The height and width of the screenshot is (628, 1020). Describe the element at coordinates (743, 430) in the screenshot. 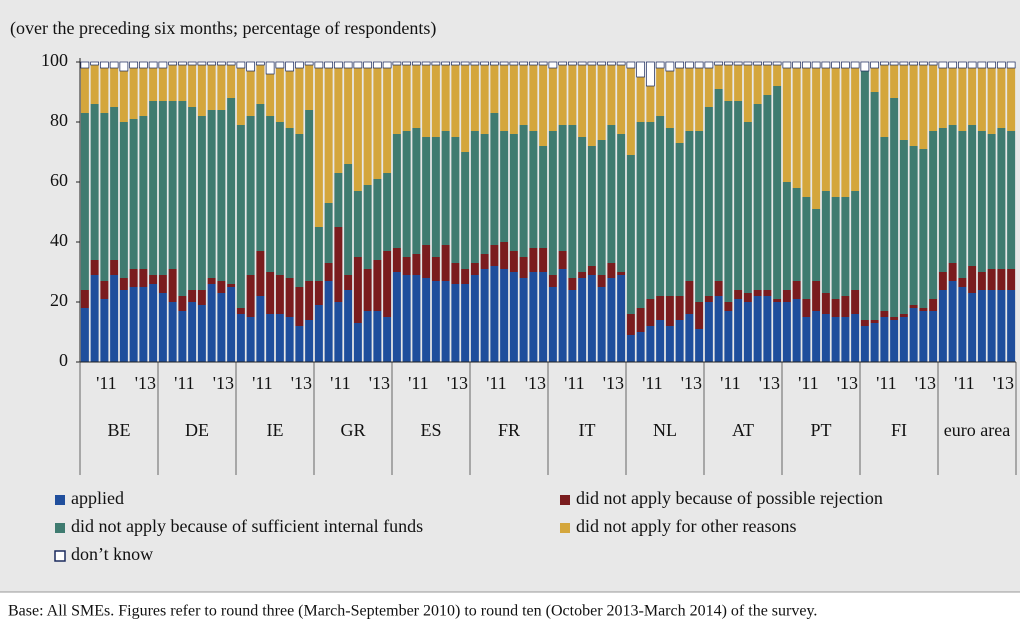

I see `group-label: AT` at that location.